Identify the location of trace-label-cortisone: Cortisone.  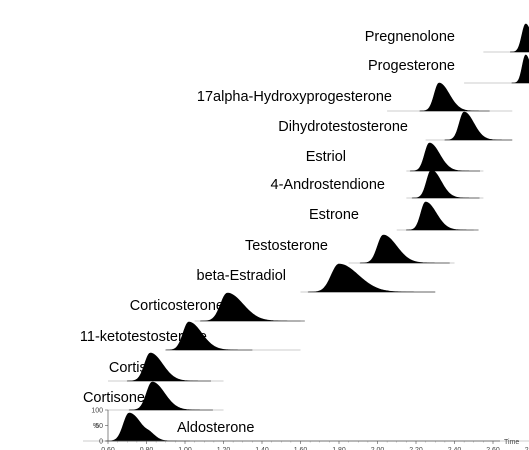
(114, 398).